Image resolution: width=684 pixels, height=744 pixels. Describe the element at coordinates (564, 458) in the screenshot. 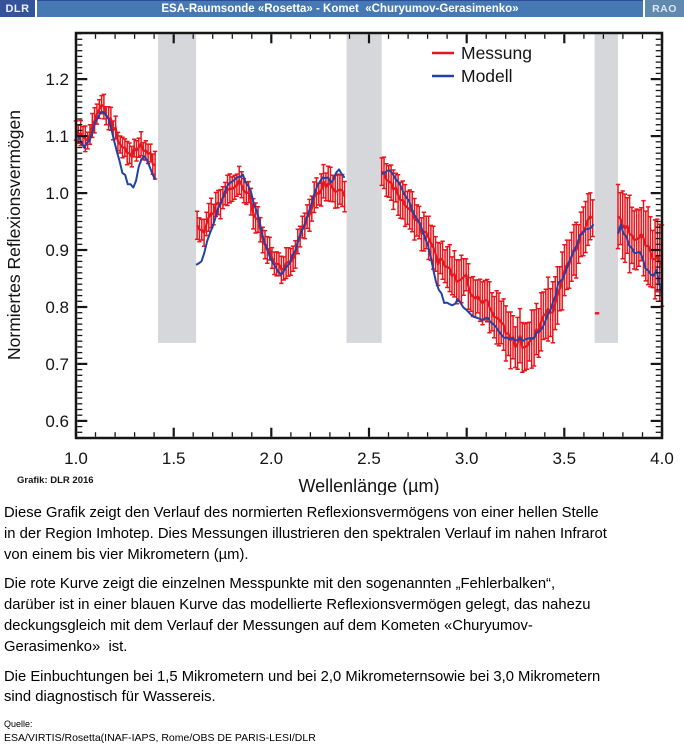

I see `svg-text: 3.5` at that location.